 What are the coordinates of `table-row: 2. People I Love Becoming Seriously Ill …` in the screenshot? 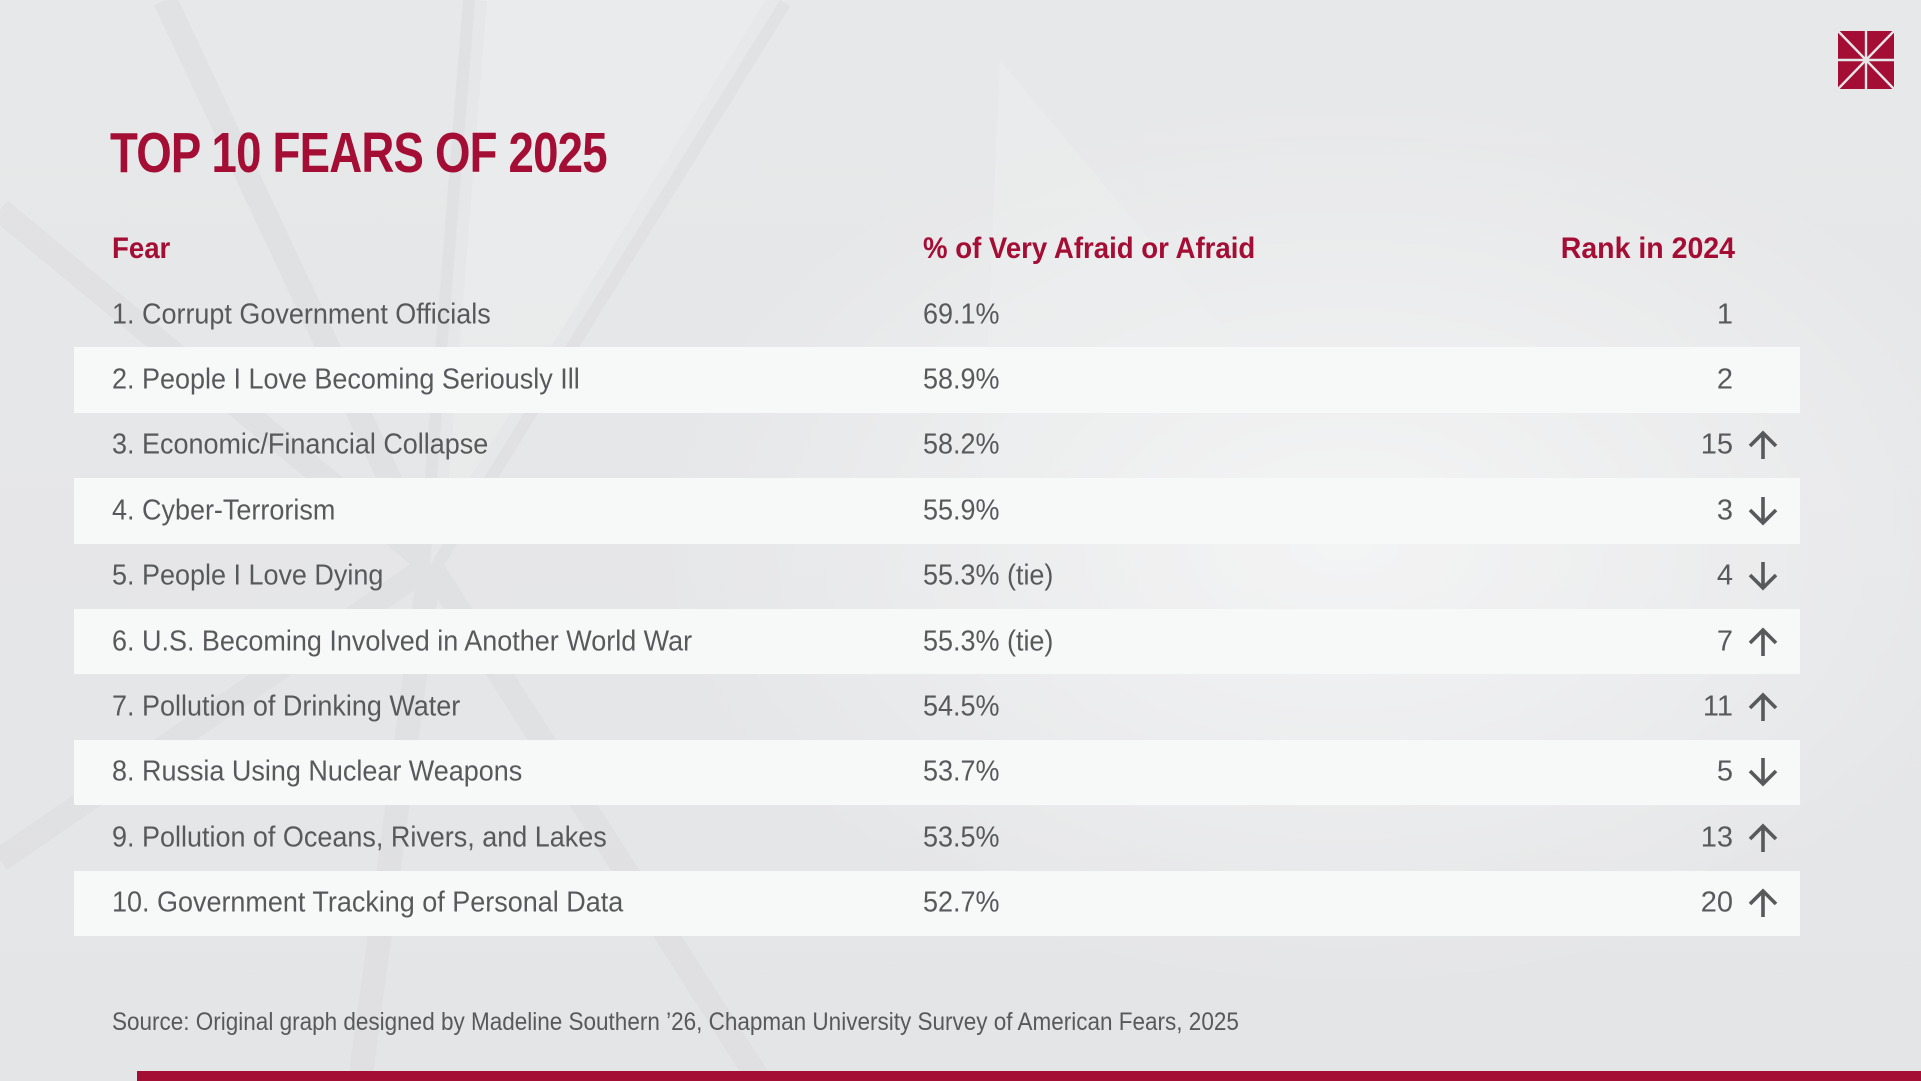 It's located at (937, 380).